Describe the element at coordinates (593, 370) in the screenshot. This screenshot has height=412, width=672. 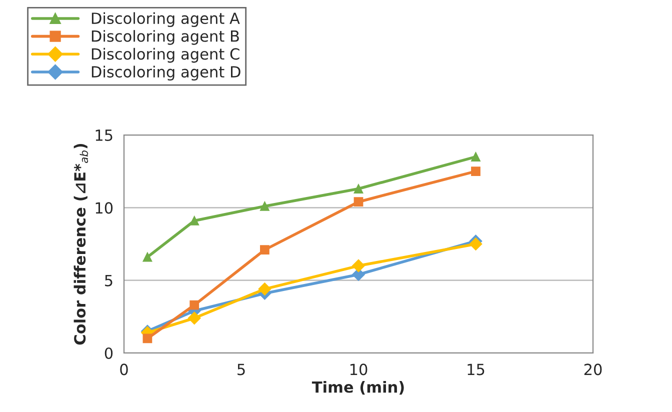
I see `x-tick-label: 20` at that location.